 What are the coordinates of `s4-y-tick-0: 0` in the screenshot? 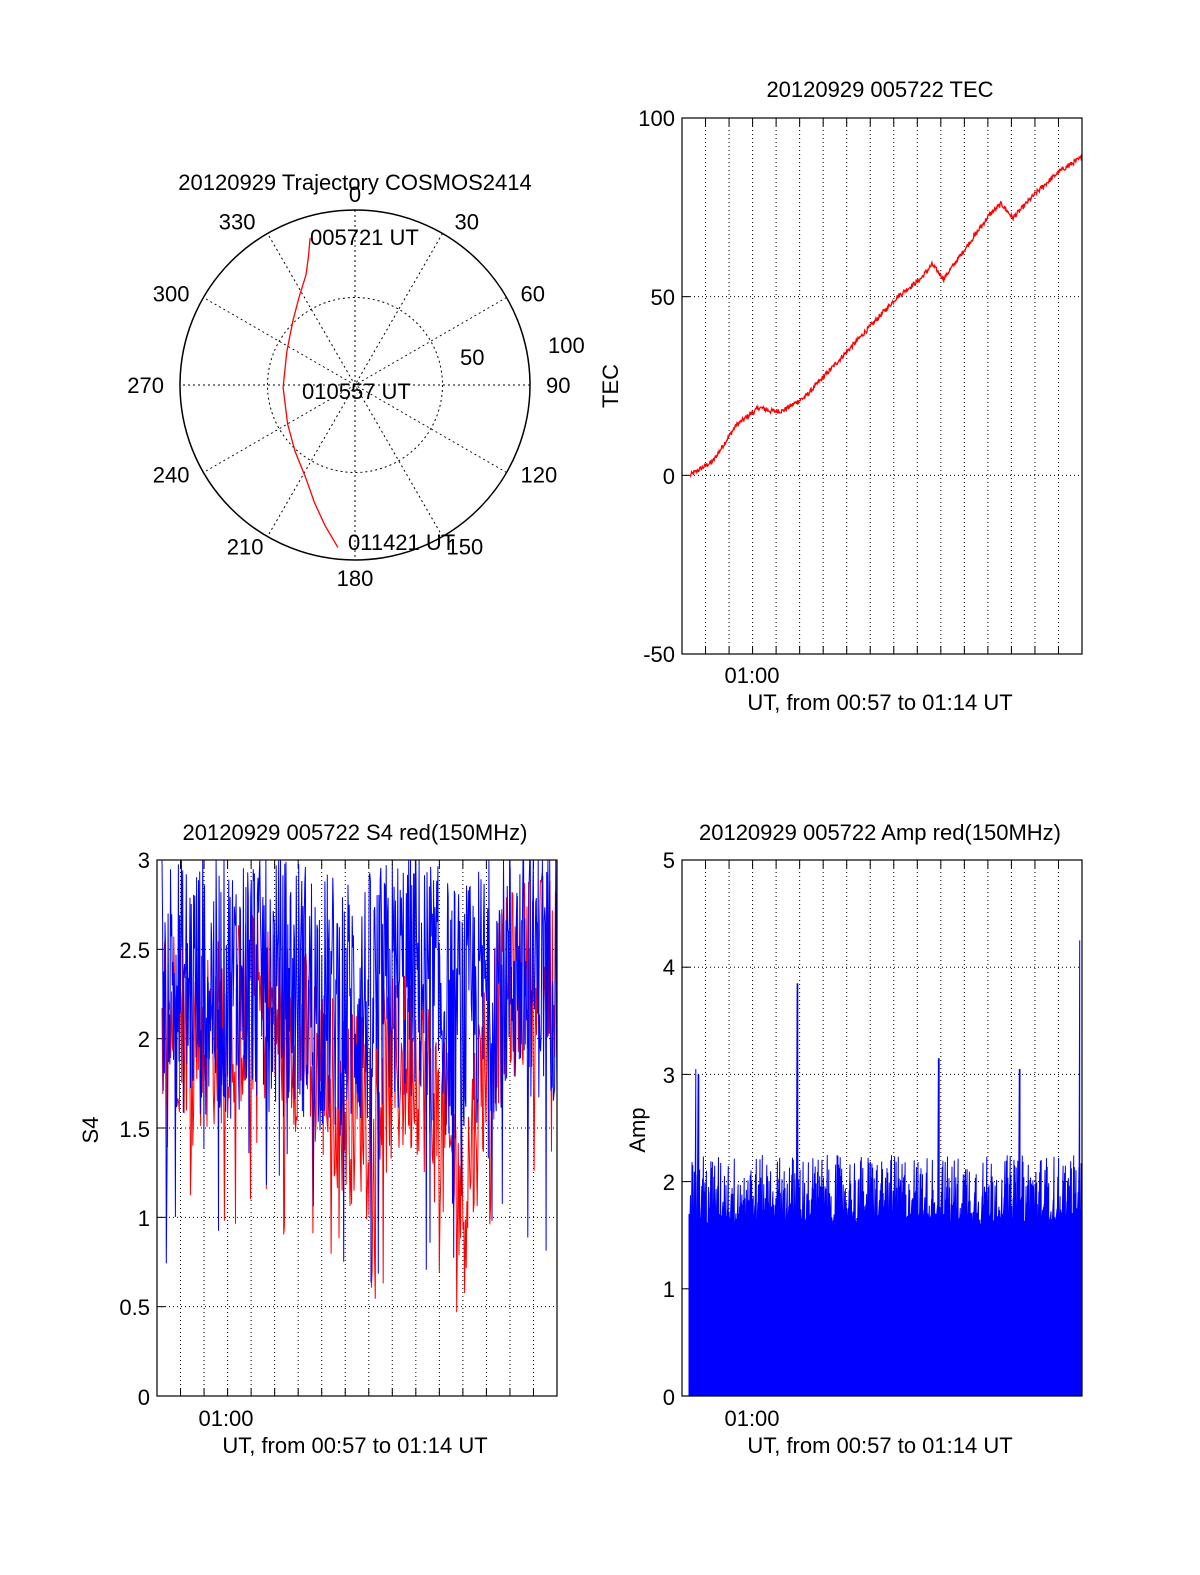 It's located at (144, 1397).